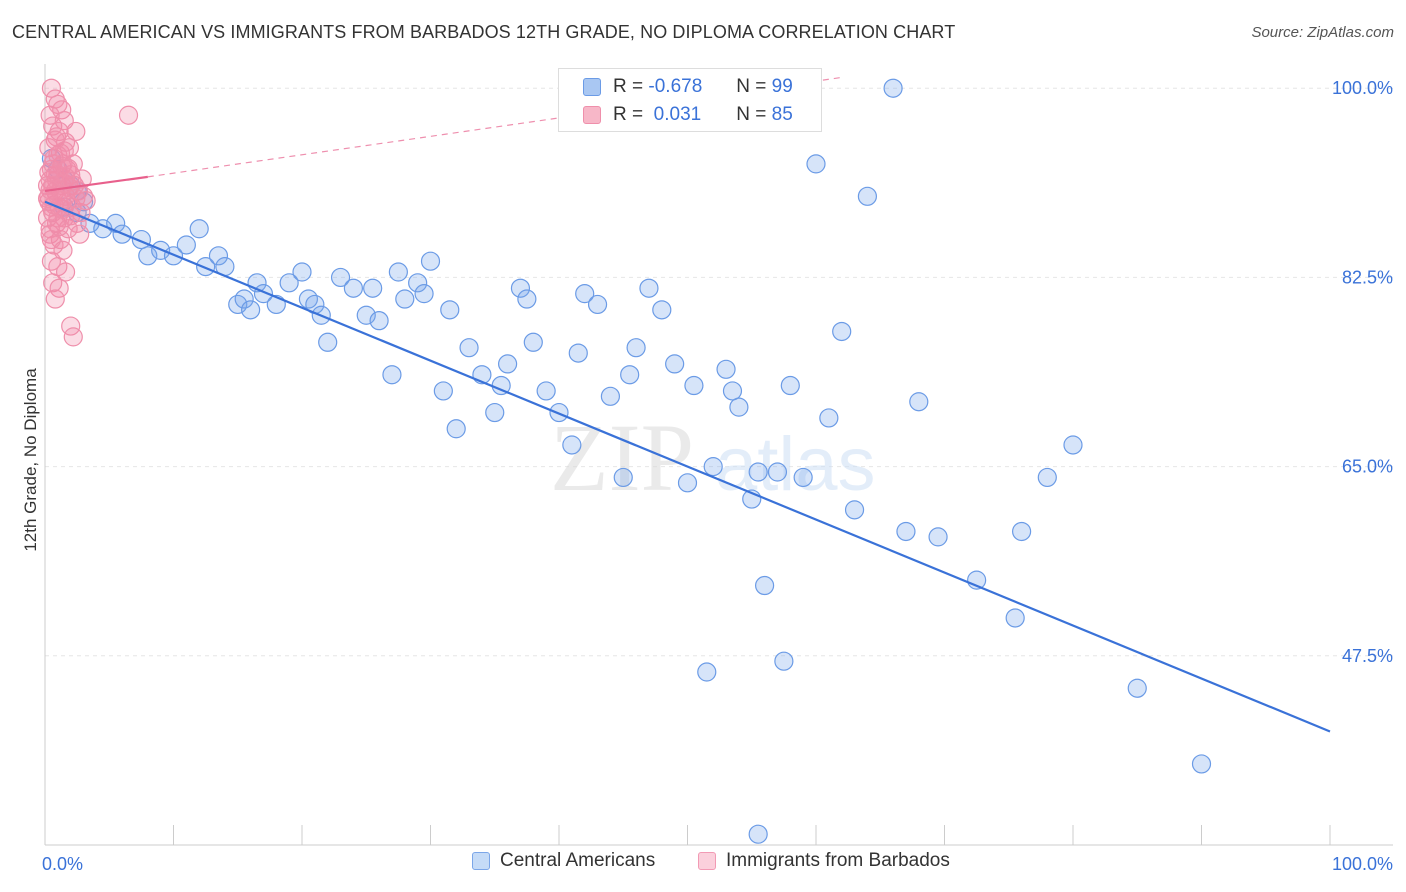  I want to click on y-tick-label: 82.5%, so click(1367, 277).